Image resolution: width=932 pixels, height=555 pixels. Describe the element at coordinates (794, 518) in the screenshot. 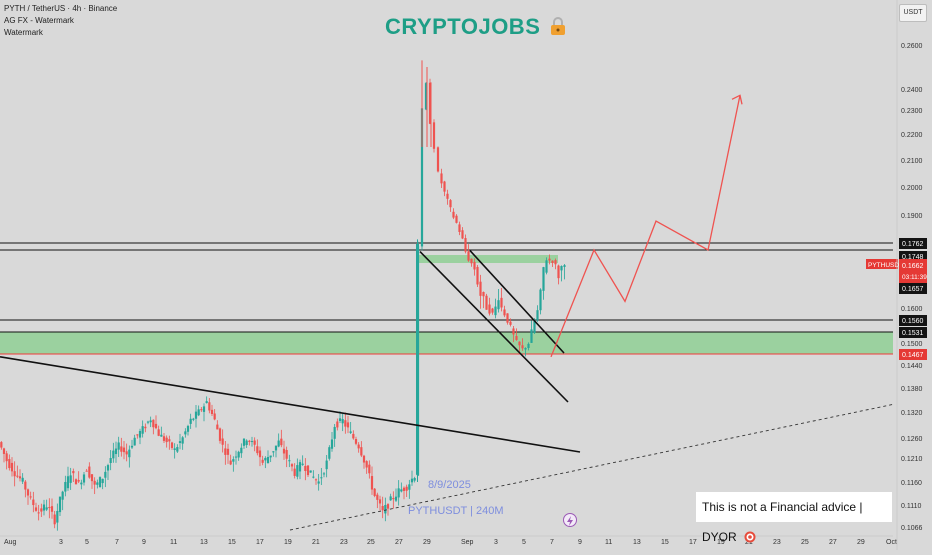

I see `disclaimer-box: This is not a Financial advice | DYOR` at that location.